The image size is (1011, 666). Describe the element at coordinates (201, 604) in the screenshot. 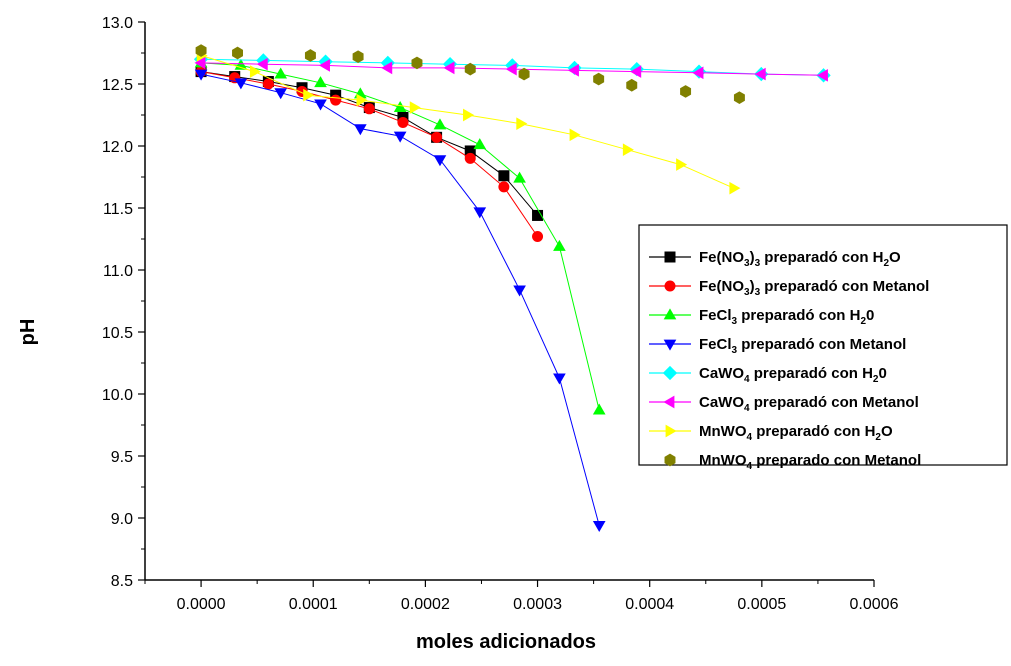

I see `x-tick-label: 0.0000` at that location.